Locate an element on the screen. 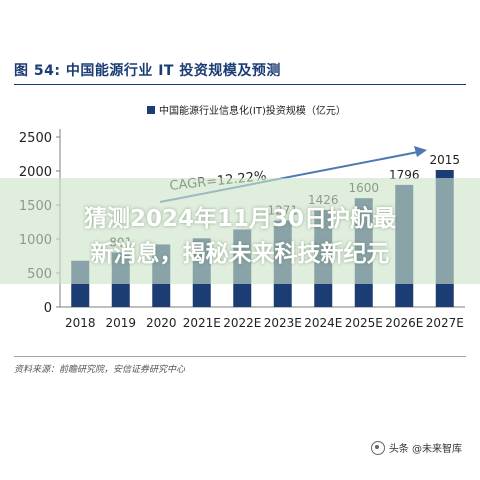 The image size is (480, 480). legend-swatch is located at coordinates (151, 110).